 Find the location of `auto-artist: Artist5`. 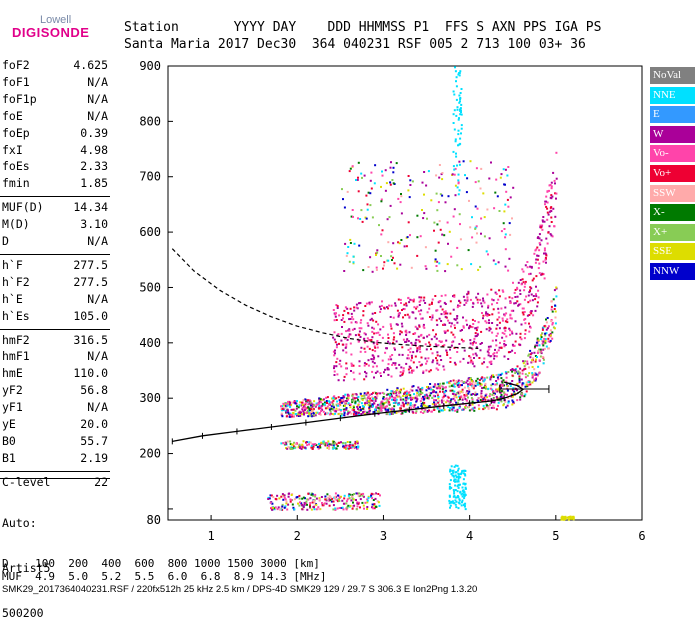

auto-artist: Artist5 is located at coordinates (26, 568).